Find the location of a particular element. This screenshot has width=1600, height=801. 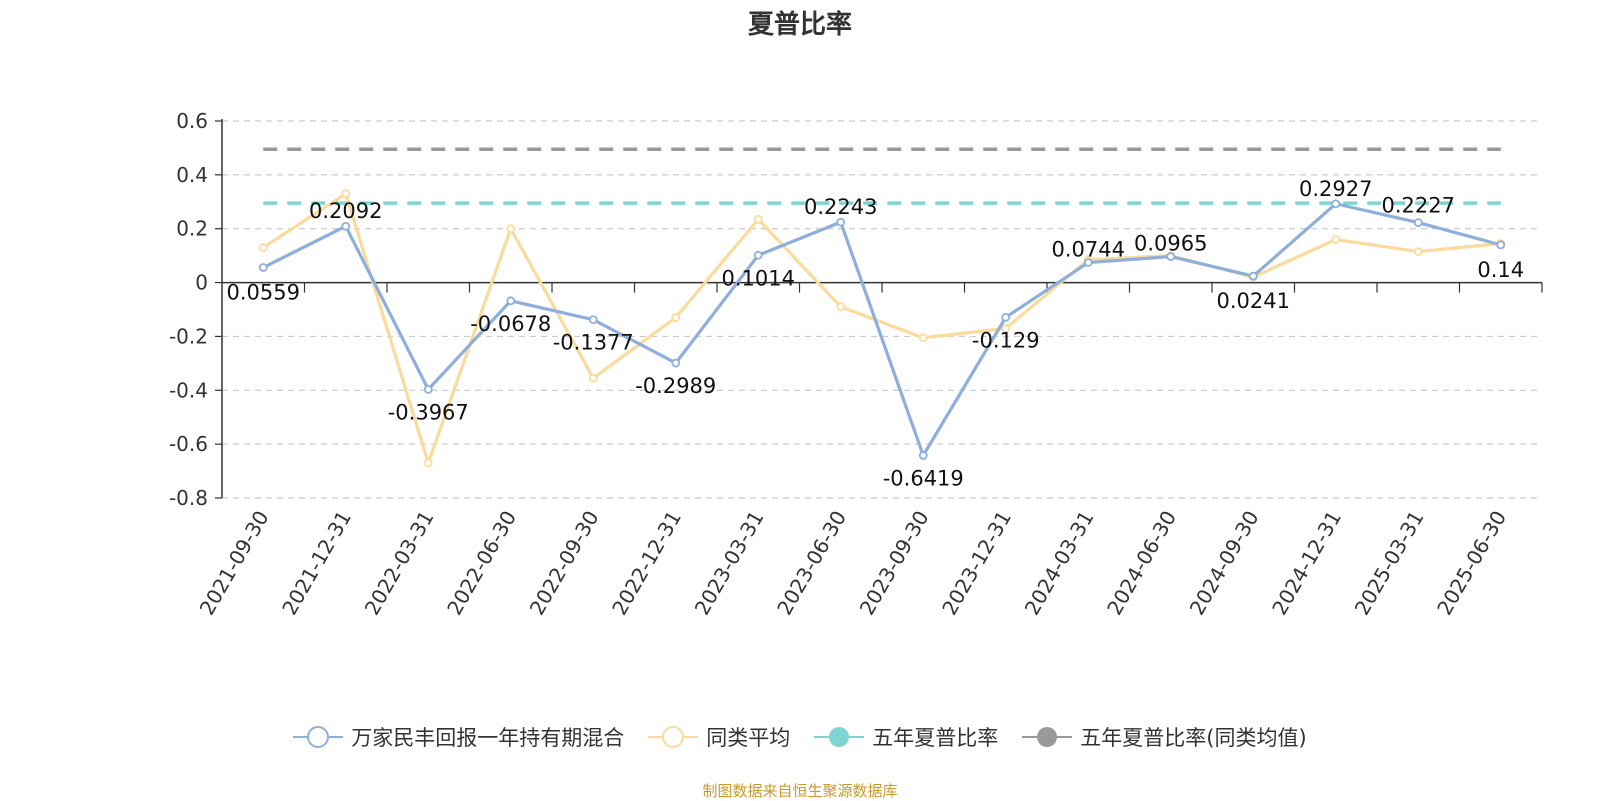

y-tick-label: 0 is located at coordinates (201, 283).